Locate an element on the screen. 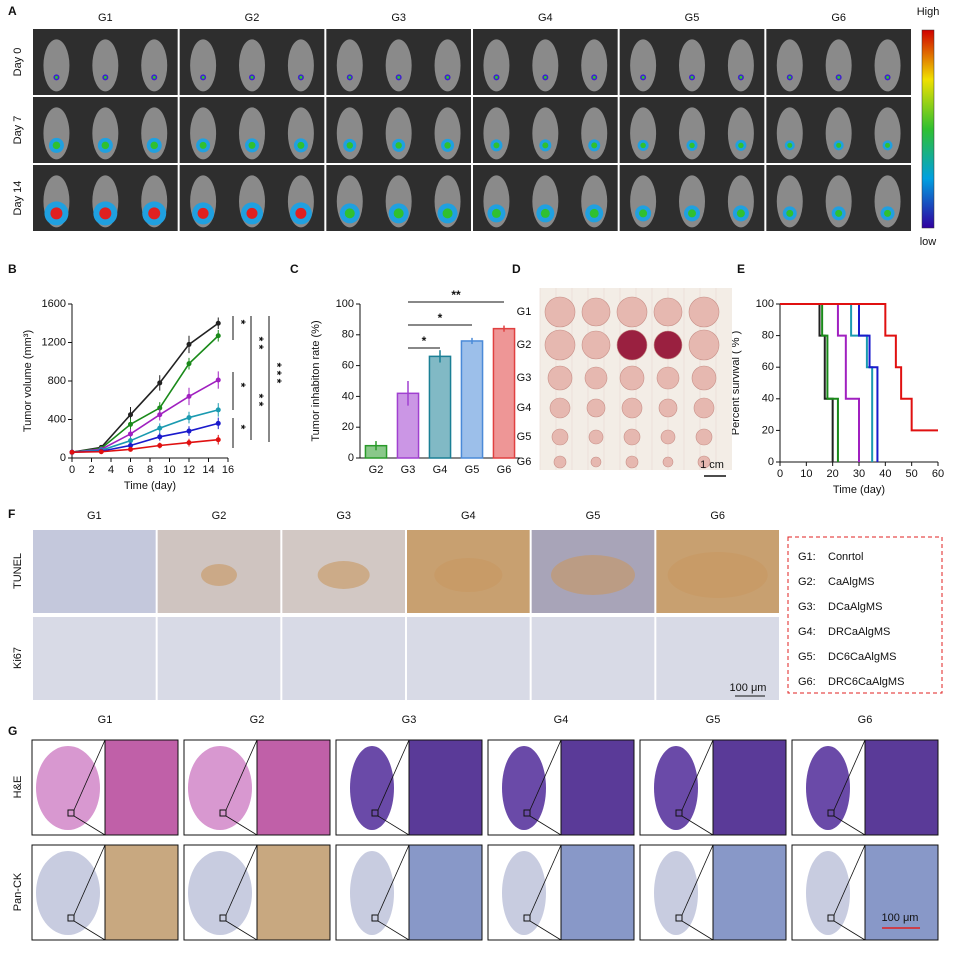 This screenshot has width=955, height=954. y-axis-label: Tumor inhabiton rate (%) is located at coordinates (316, 380).